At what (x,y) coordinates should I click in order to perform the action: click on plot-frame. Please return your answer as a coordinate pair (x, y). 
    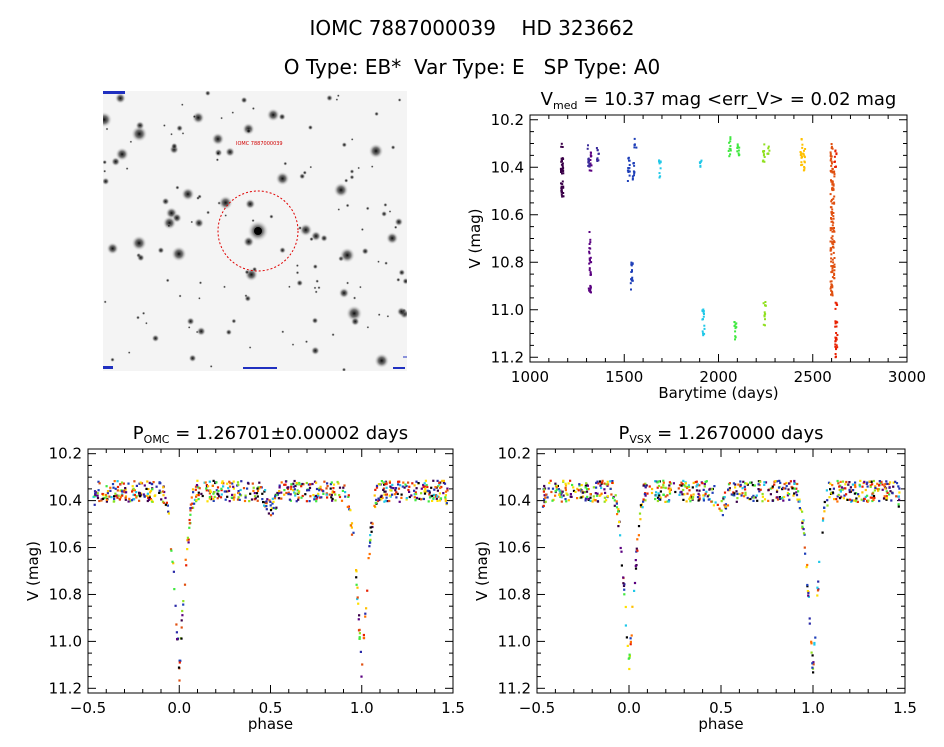
    Looking at the image, I should click on (721, 571).